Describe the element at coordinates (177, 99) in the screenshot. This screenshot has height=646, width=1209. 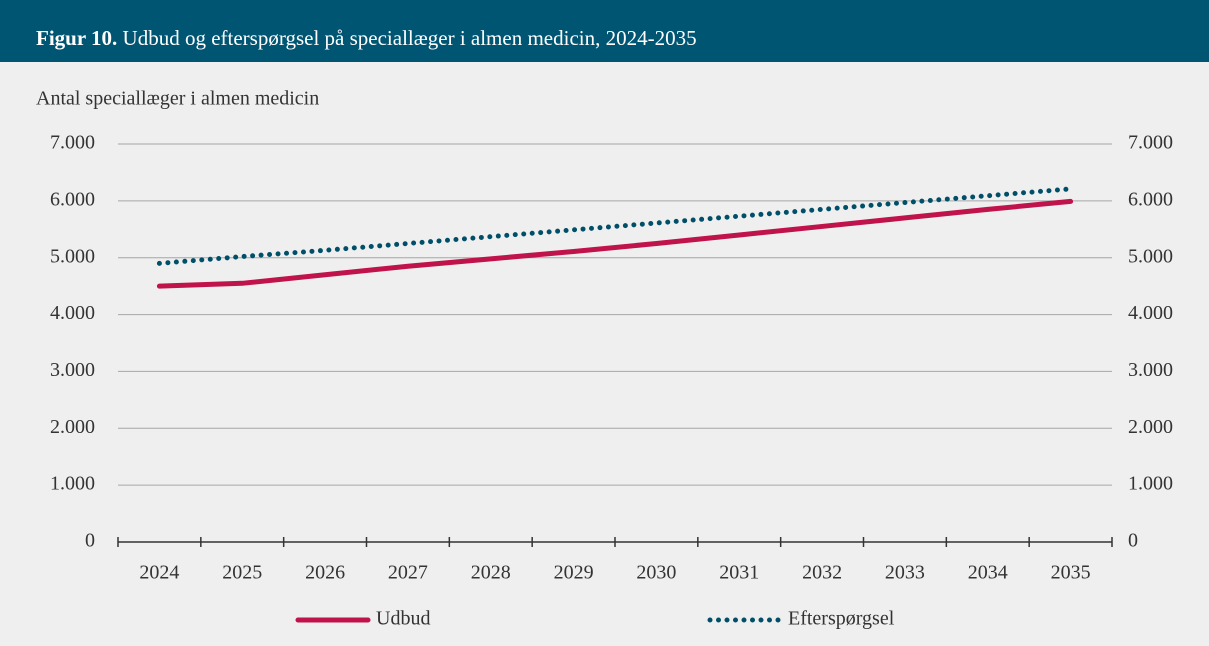
I see `y-axis-label: Antal speciallæger i almen medicin` at that location.